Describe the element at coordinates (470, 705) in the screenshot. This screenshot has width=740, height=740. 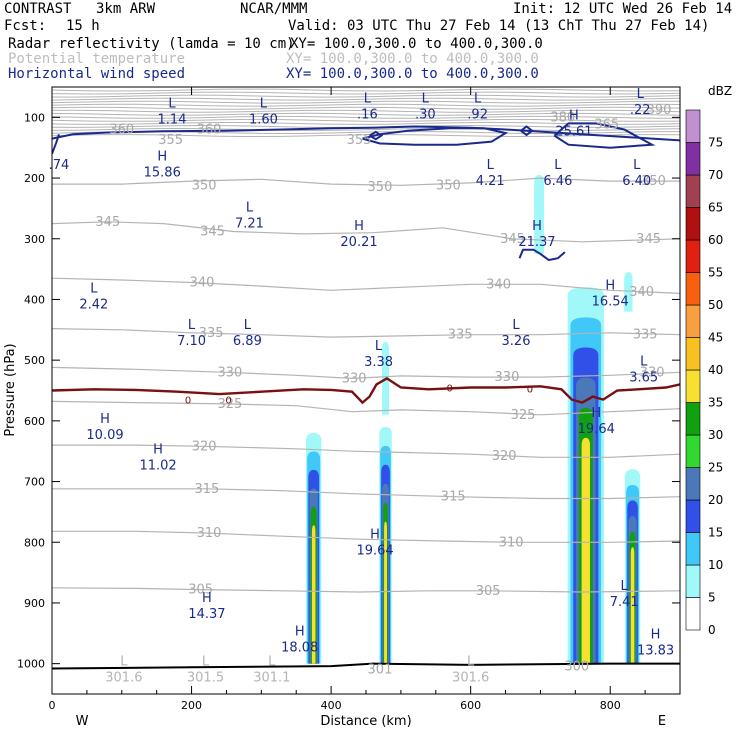
I see `x-tick-label: 600` at that location.